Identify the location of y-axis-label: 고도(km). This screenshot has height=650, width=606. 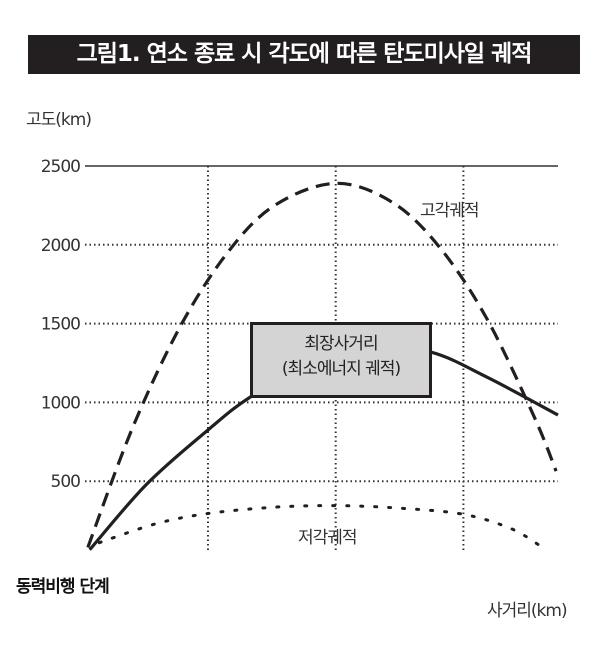
(59, 120).